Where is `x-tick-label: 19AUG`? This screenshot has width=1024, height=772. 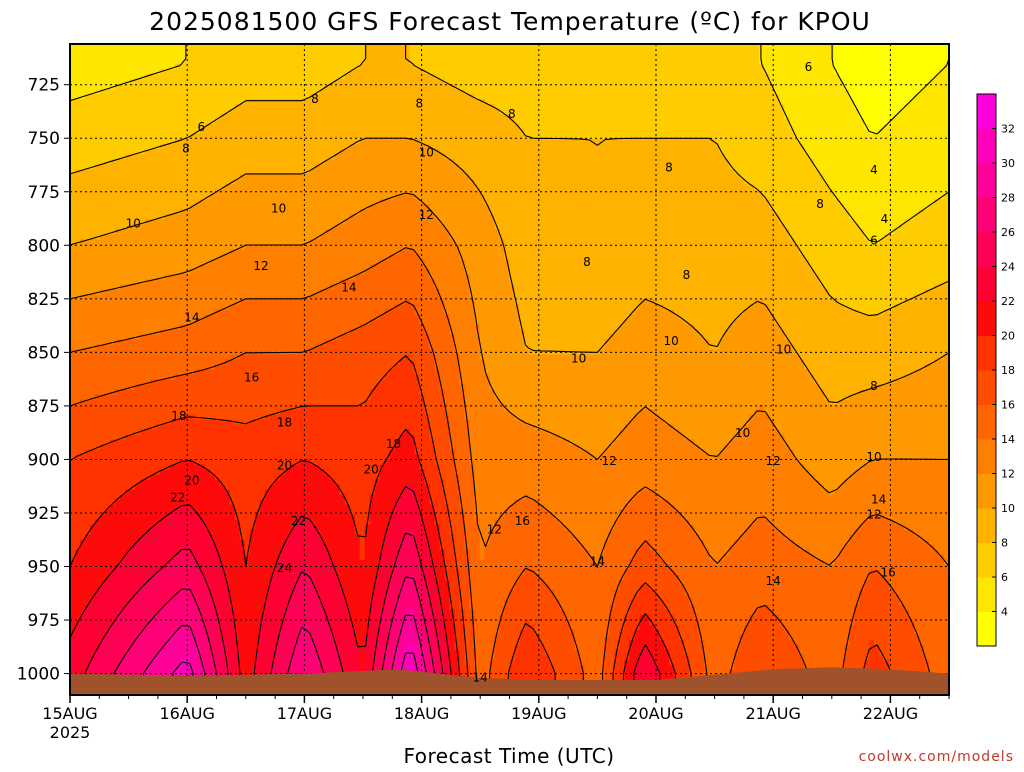 x-tick-label: 19AUG is located at coordinates (538, 713).